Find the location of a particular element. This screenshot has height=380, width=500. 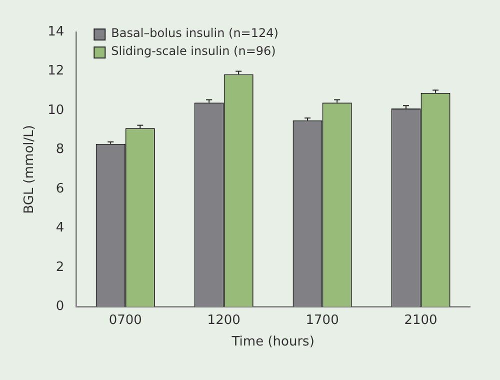

y-tick-label: 2 is located at coordinates (60, 267).